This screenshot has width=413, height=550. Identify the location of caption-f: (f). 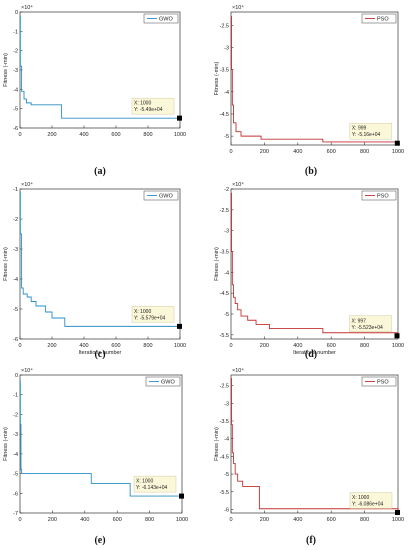
(311, 540).